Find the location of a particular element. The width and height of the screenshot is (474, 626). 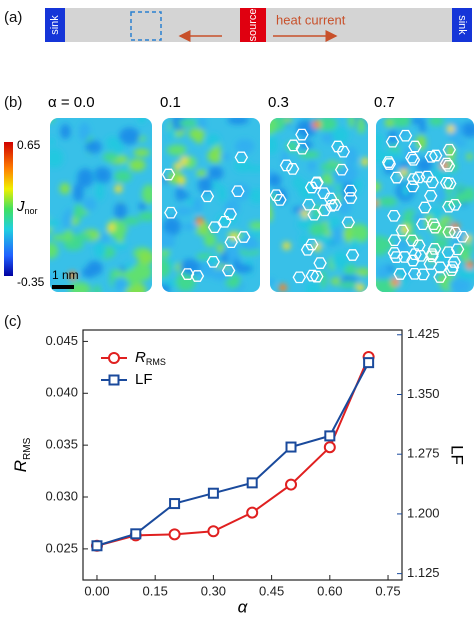

y2-tick-label: 1.425 is located at coordinates (423, 333).